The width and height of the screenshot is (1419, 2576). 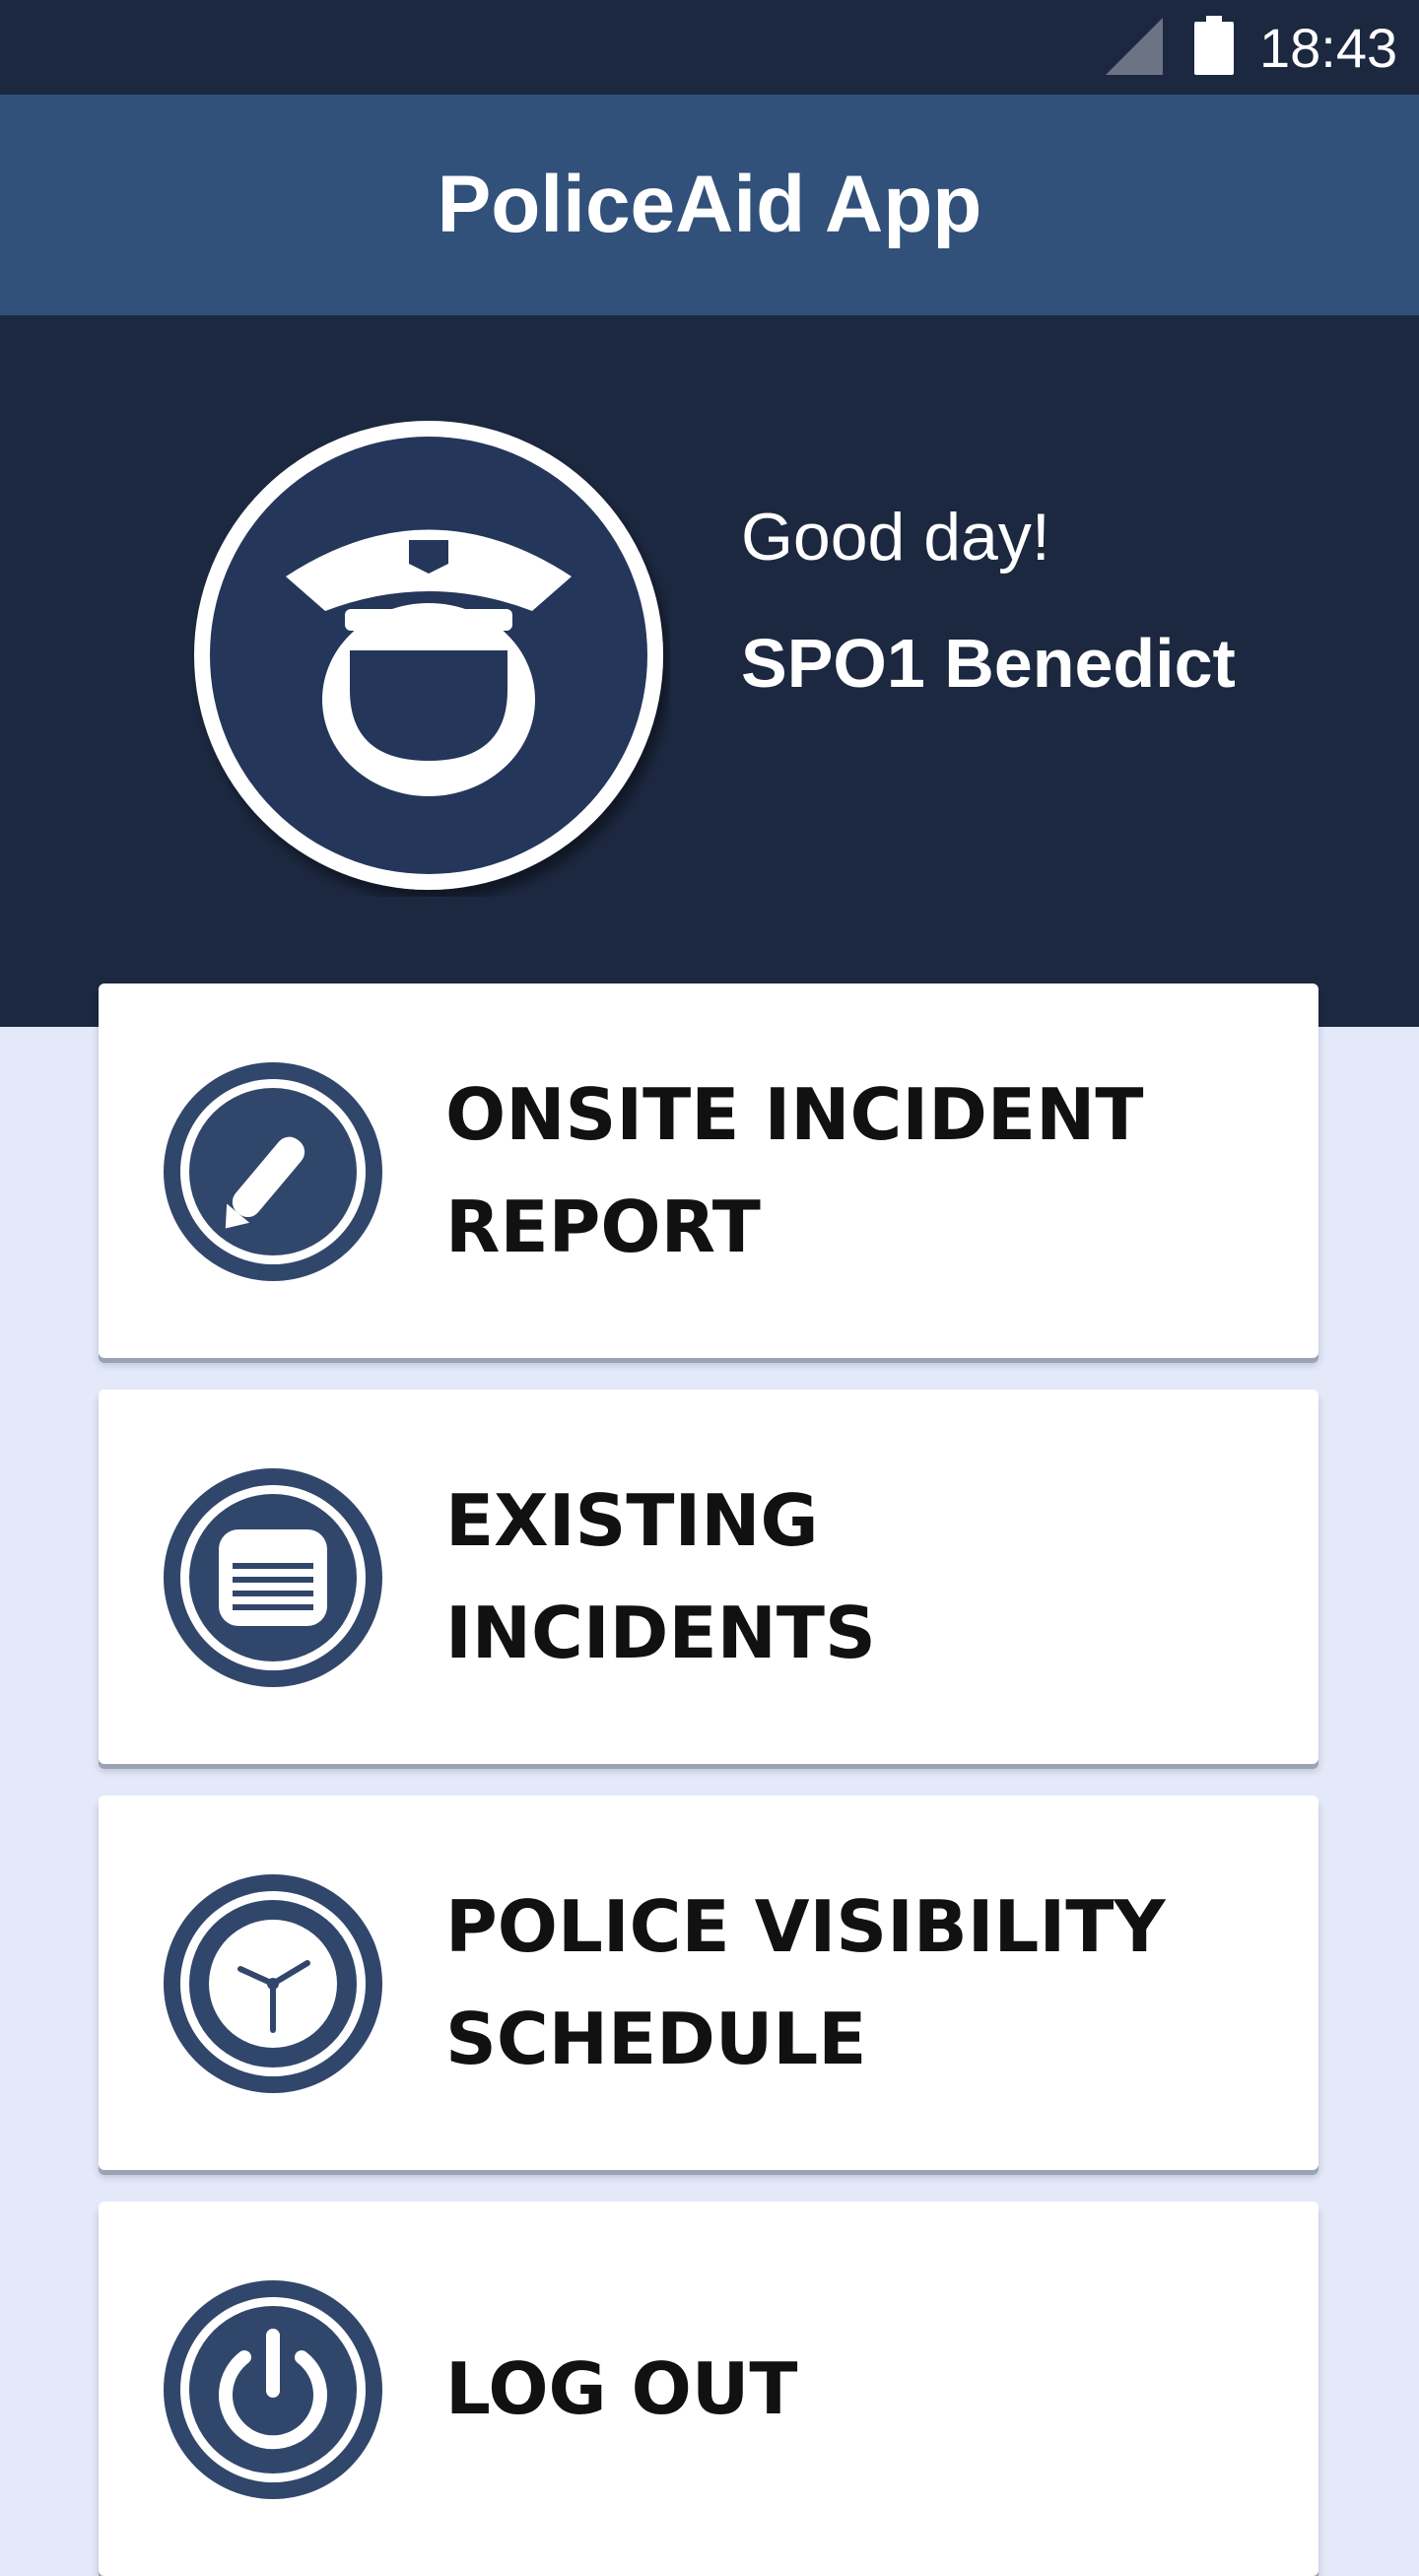 What do you see at coordinates (273, 2389) in the screenshot?
I see `power-icon` at bounding box center [273, 2389].